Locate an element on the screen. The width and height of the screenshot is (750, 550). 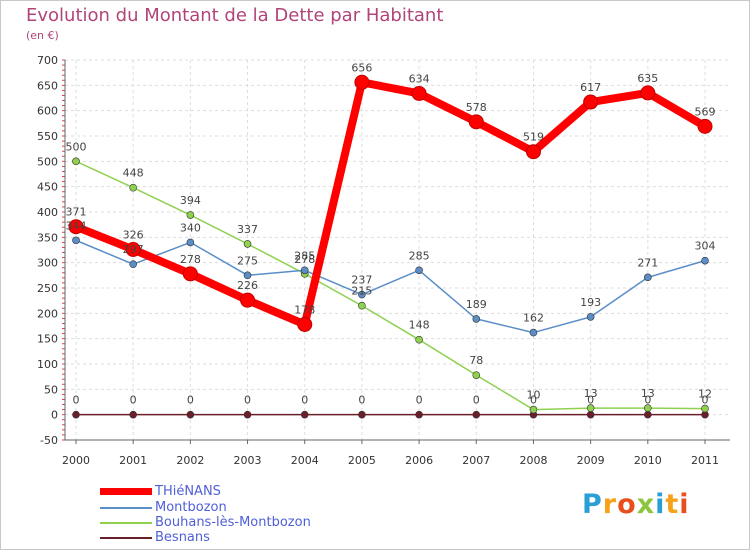
data-label: 162 is located at coordinates (533, 318).